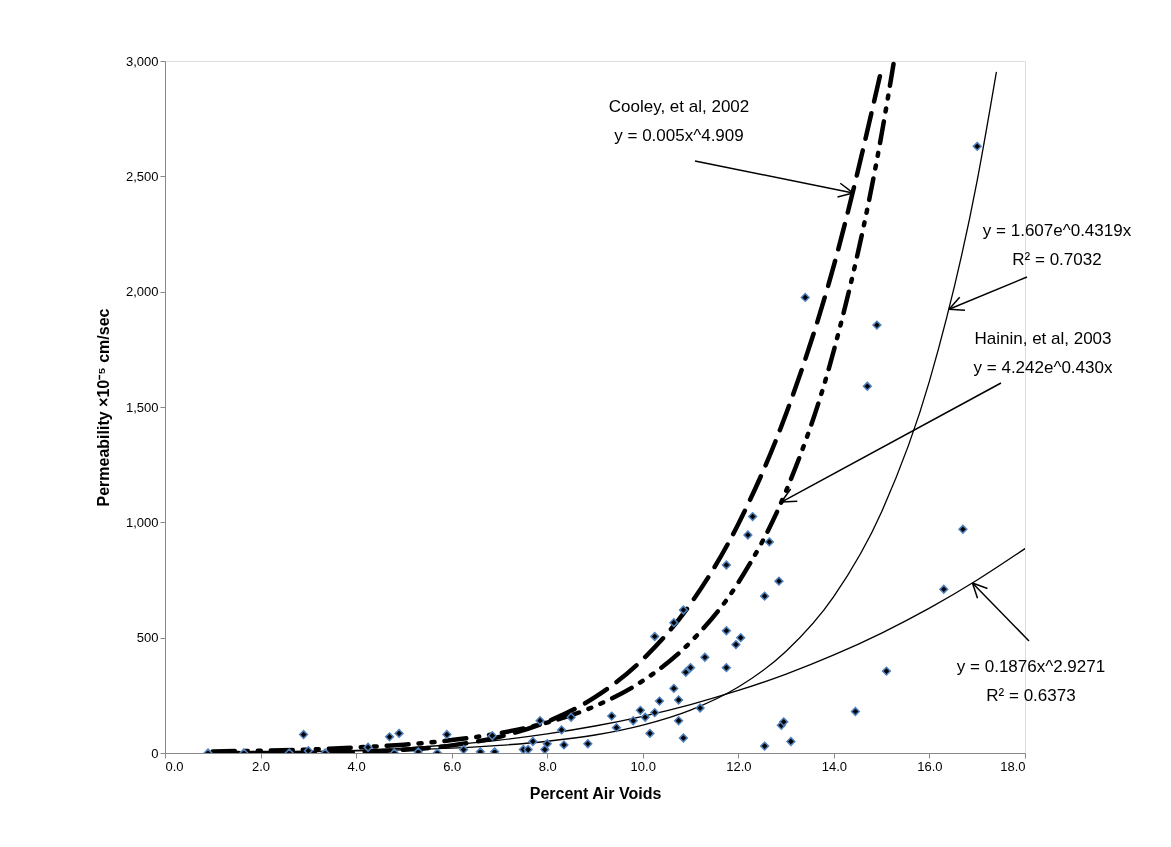 The width and height of the screenshot is (1171, 847). Describe the element at coordinates (1013, 766) in the screenshot. I see `x-tick-label: 18.0` at that location.